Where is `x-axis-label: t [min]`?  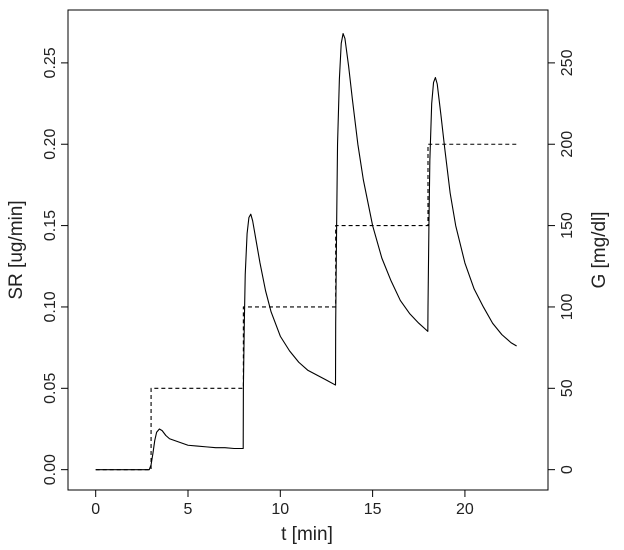 x-axis-label: t [min] is located at coordinates (307, 534).